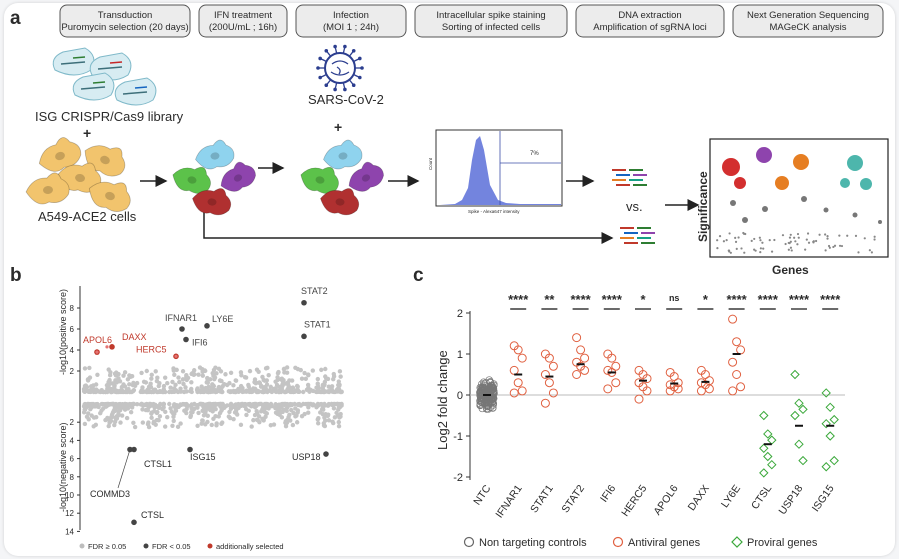 Image resolution: width=899 pixels, height=559 pixels. Describe the element at coordinates (72, 308) in the screenshot. I see `b-top-tick-label: 8` at that location.